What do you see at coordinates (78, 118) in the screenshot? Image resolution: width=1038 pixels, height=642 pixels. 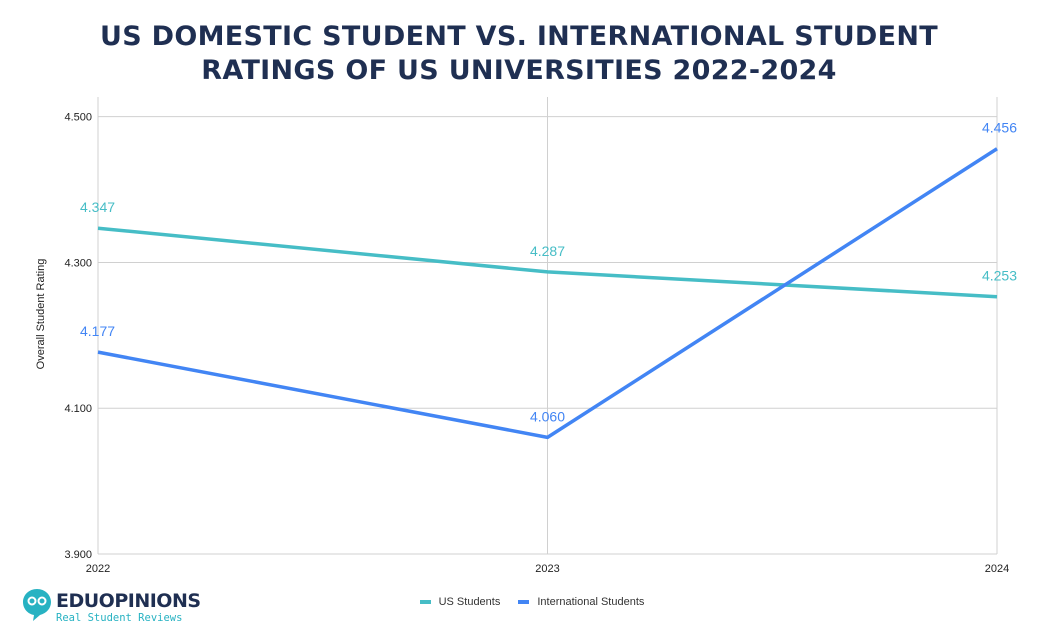 I see `y-tick-label: 4.500` at bounding box center [78, 118].